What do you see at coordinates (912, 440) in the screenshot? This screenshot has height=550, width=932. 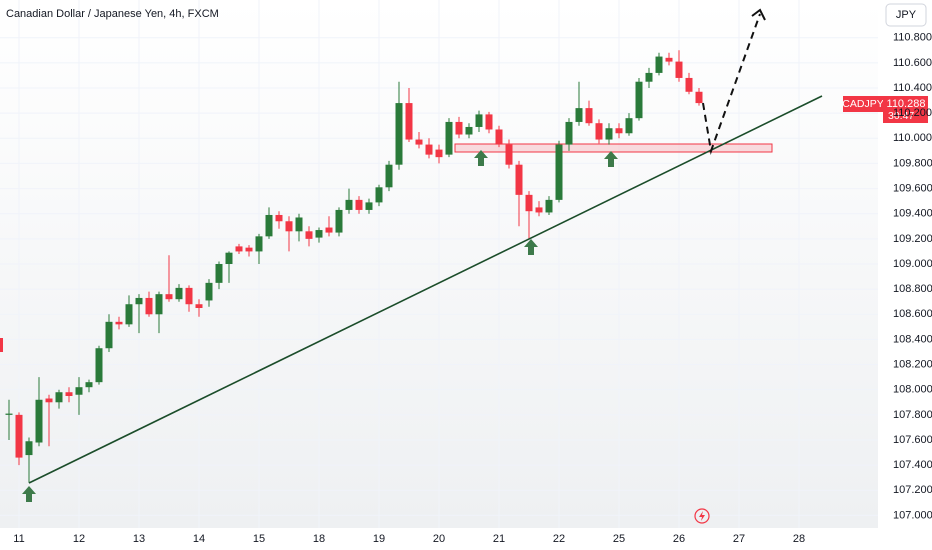 I see `y-tick-label: 107.600` at bounding box center [912, 440].